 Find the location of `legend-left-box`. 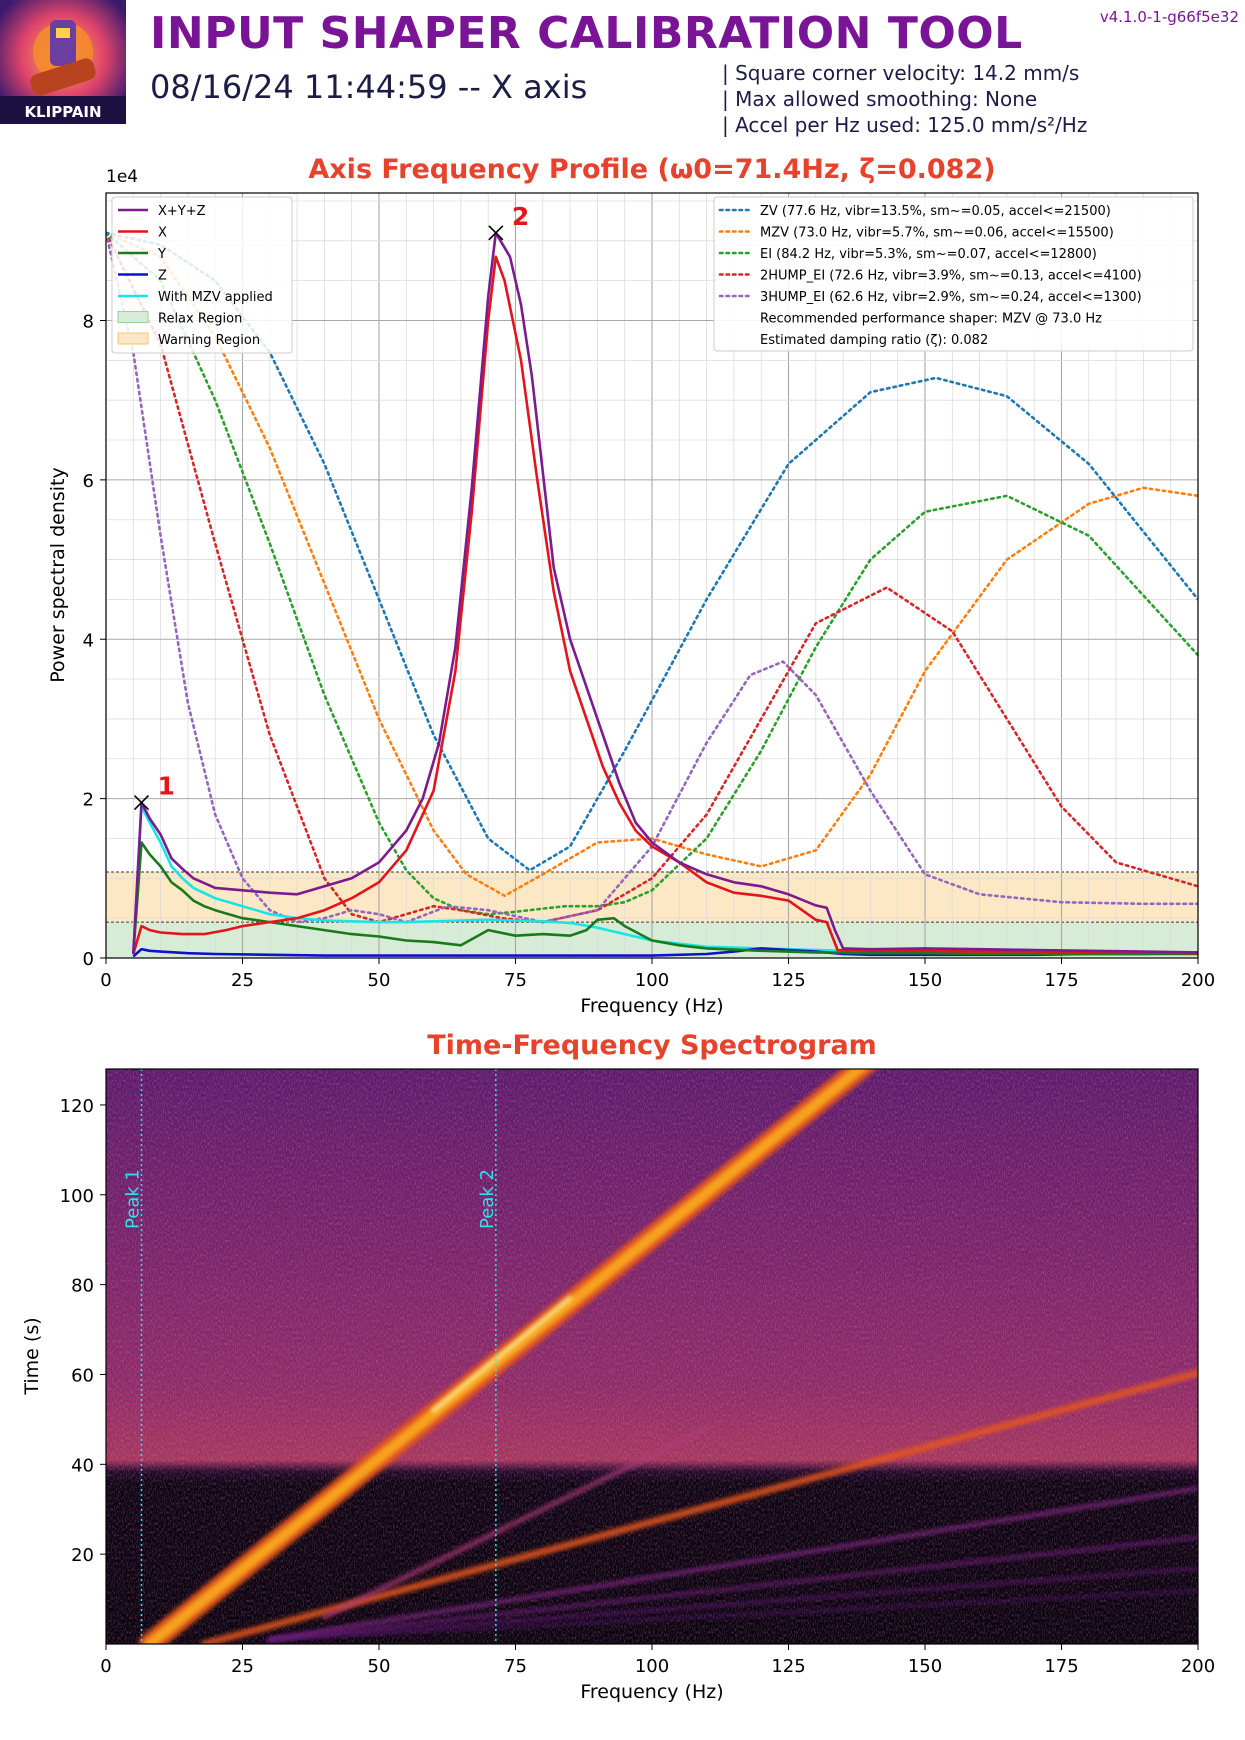

legend-left-box is located at coordinates (202, 275).